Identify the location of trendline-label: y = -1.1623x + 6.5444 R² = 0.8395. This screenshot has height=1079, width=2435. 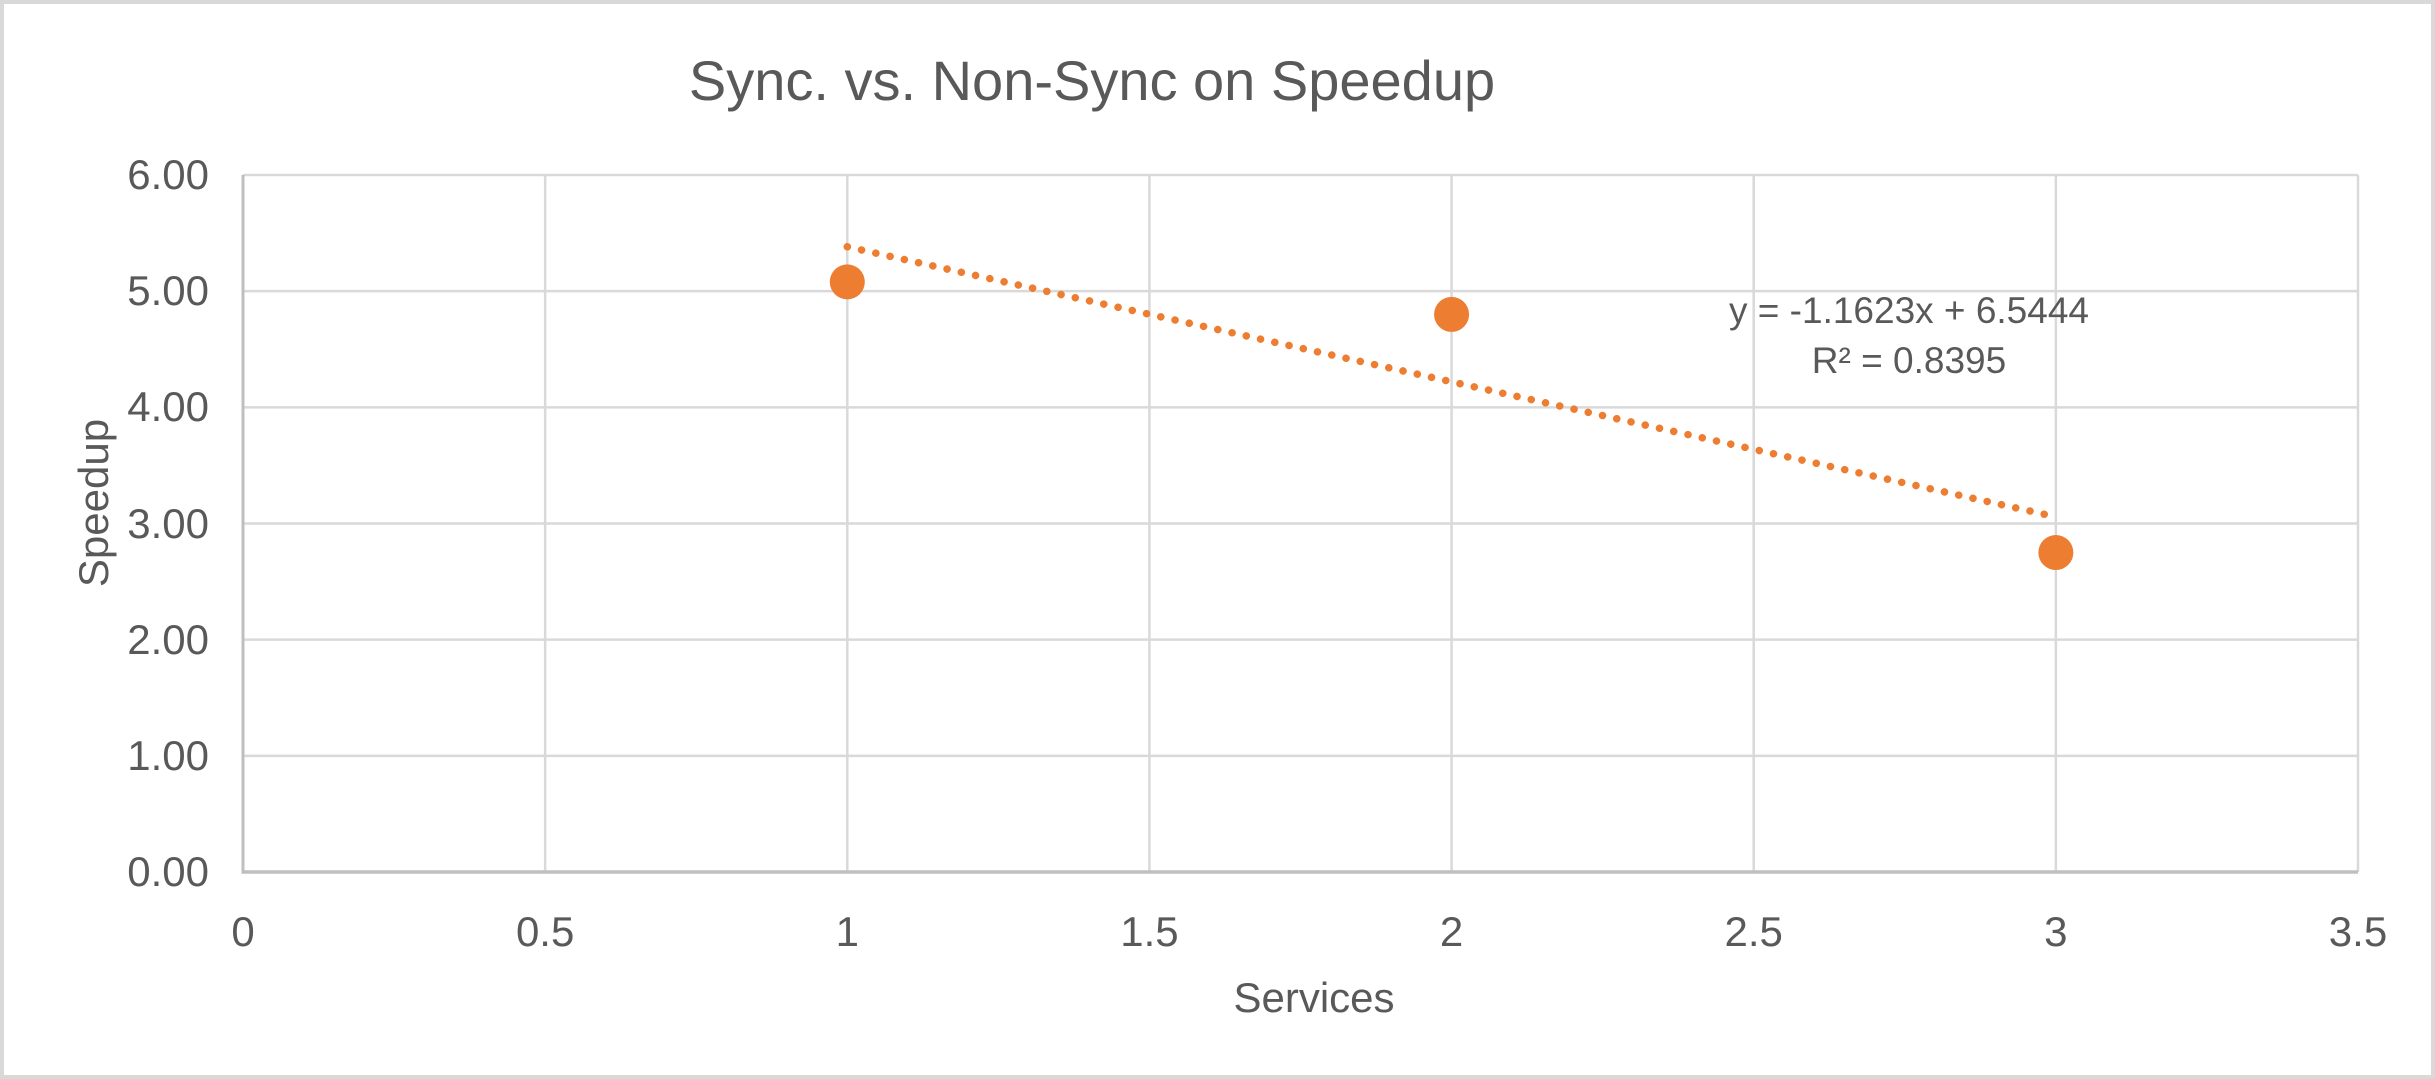
(1909, 336).